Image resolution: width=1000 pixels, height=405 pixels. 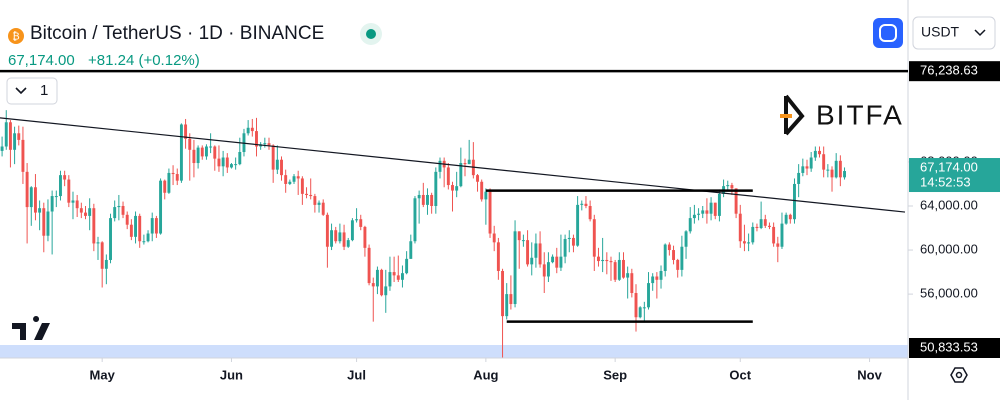 What do you see at coordinates (31, 328) in the screenshot?
I see `tv-logo` at bounding box center [31, 328].